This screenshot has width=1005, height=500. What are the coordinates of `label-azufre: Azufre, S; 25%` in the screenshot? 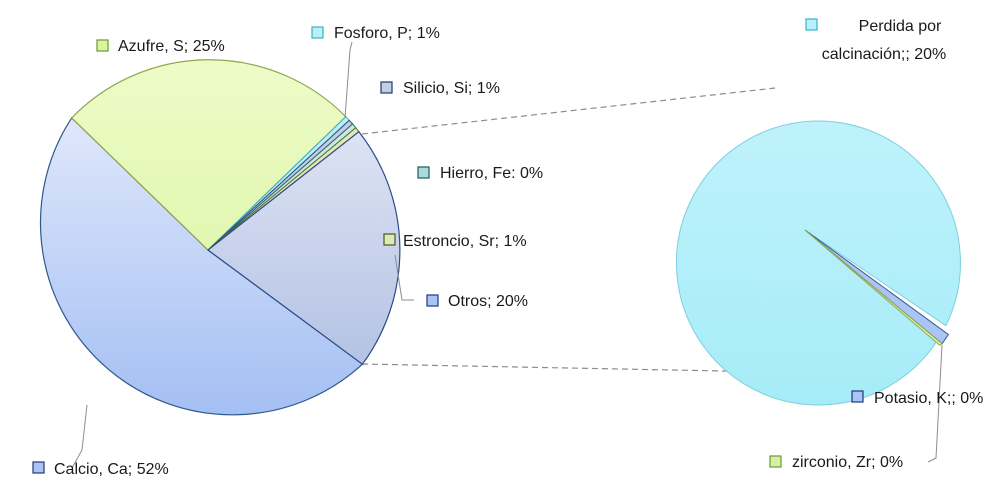 It's located at (160, 46).